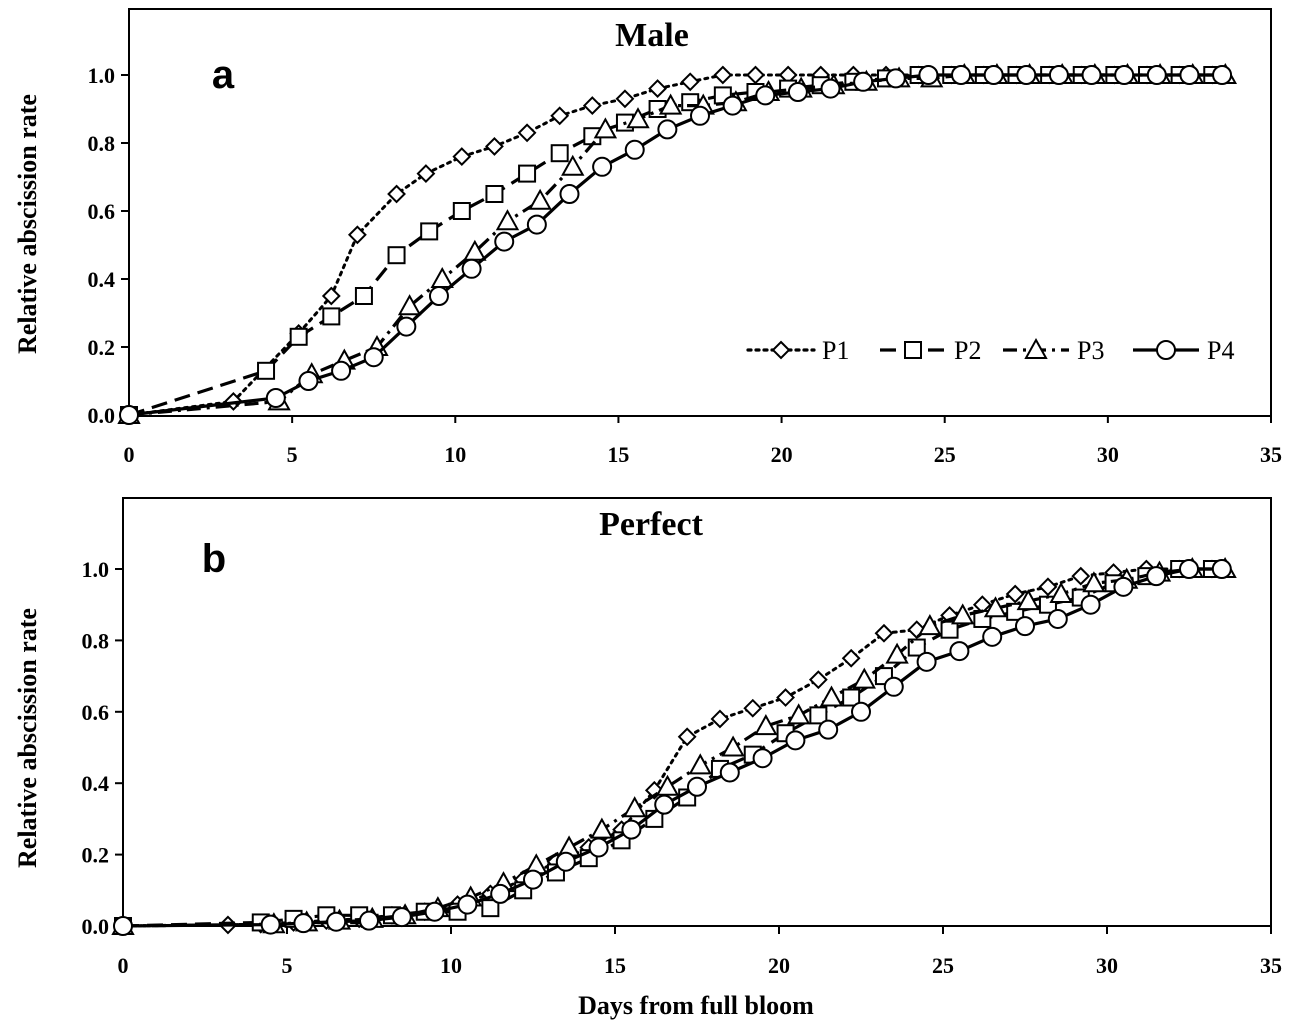  Describe the element at coordinates (102, 211) in the screenshot. I see `y-tick-label: 0.6` at that location.